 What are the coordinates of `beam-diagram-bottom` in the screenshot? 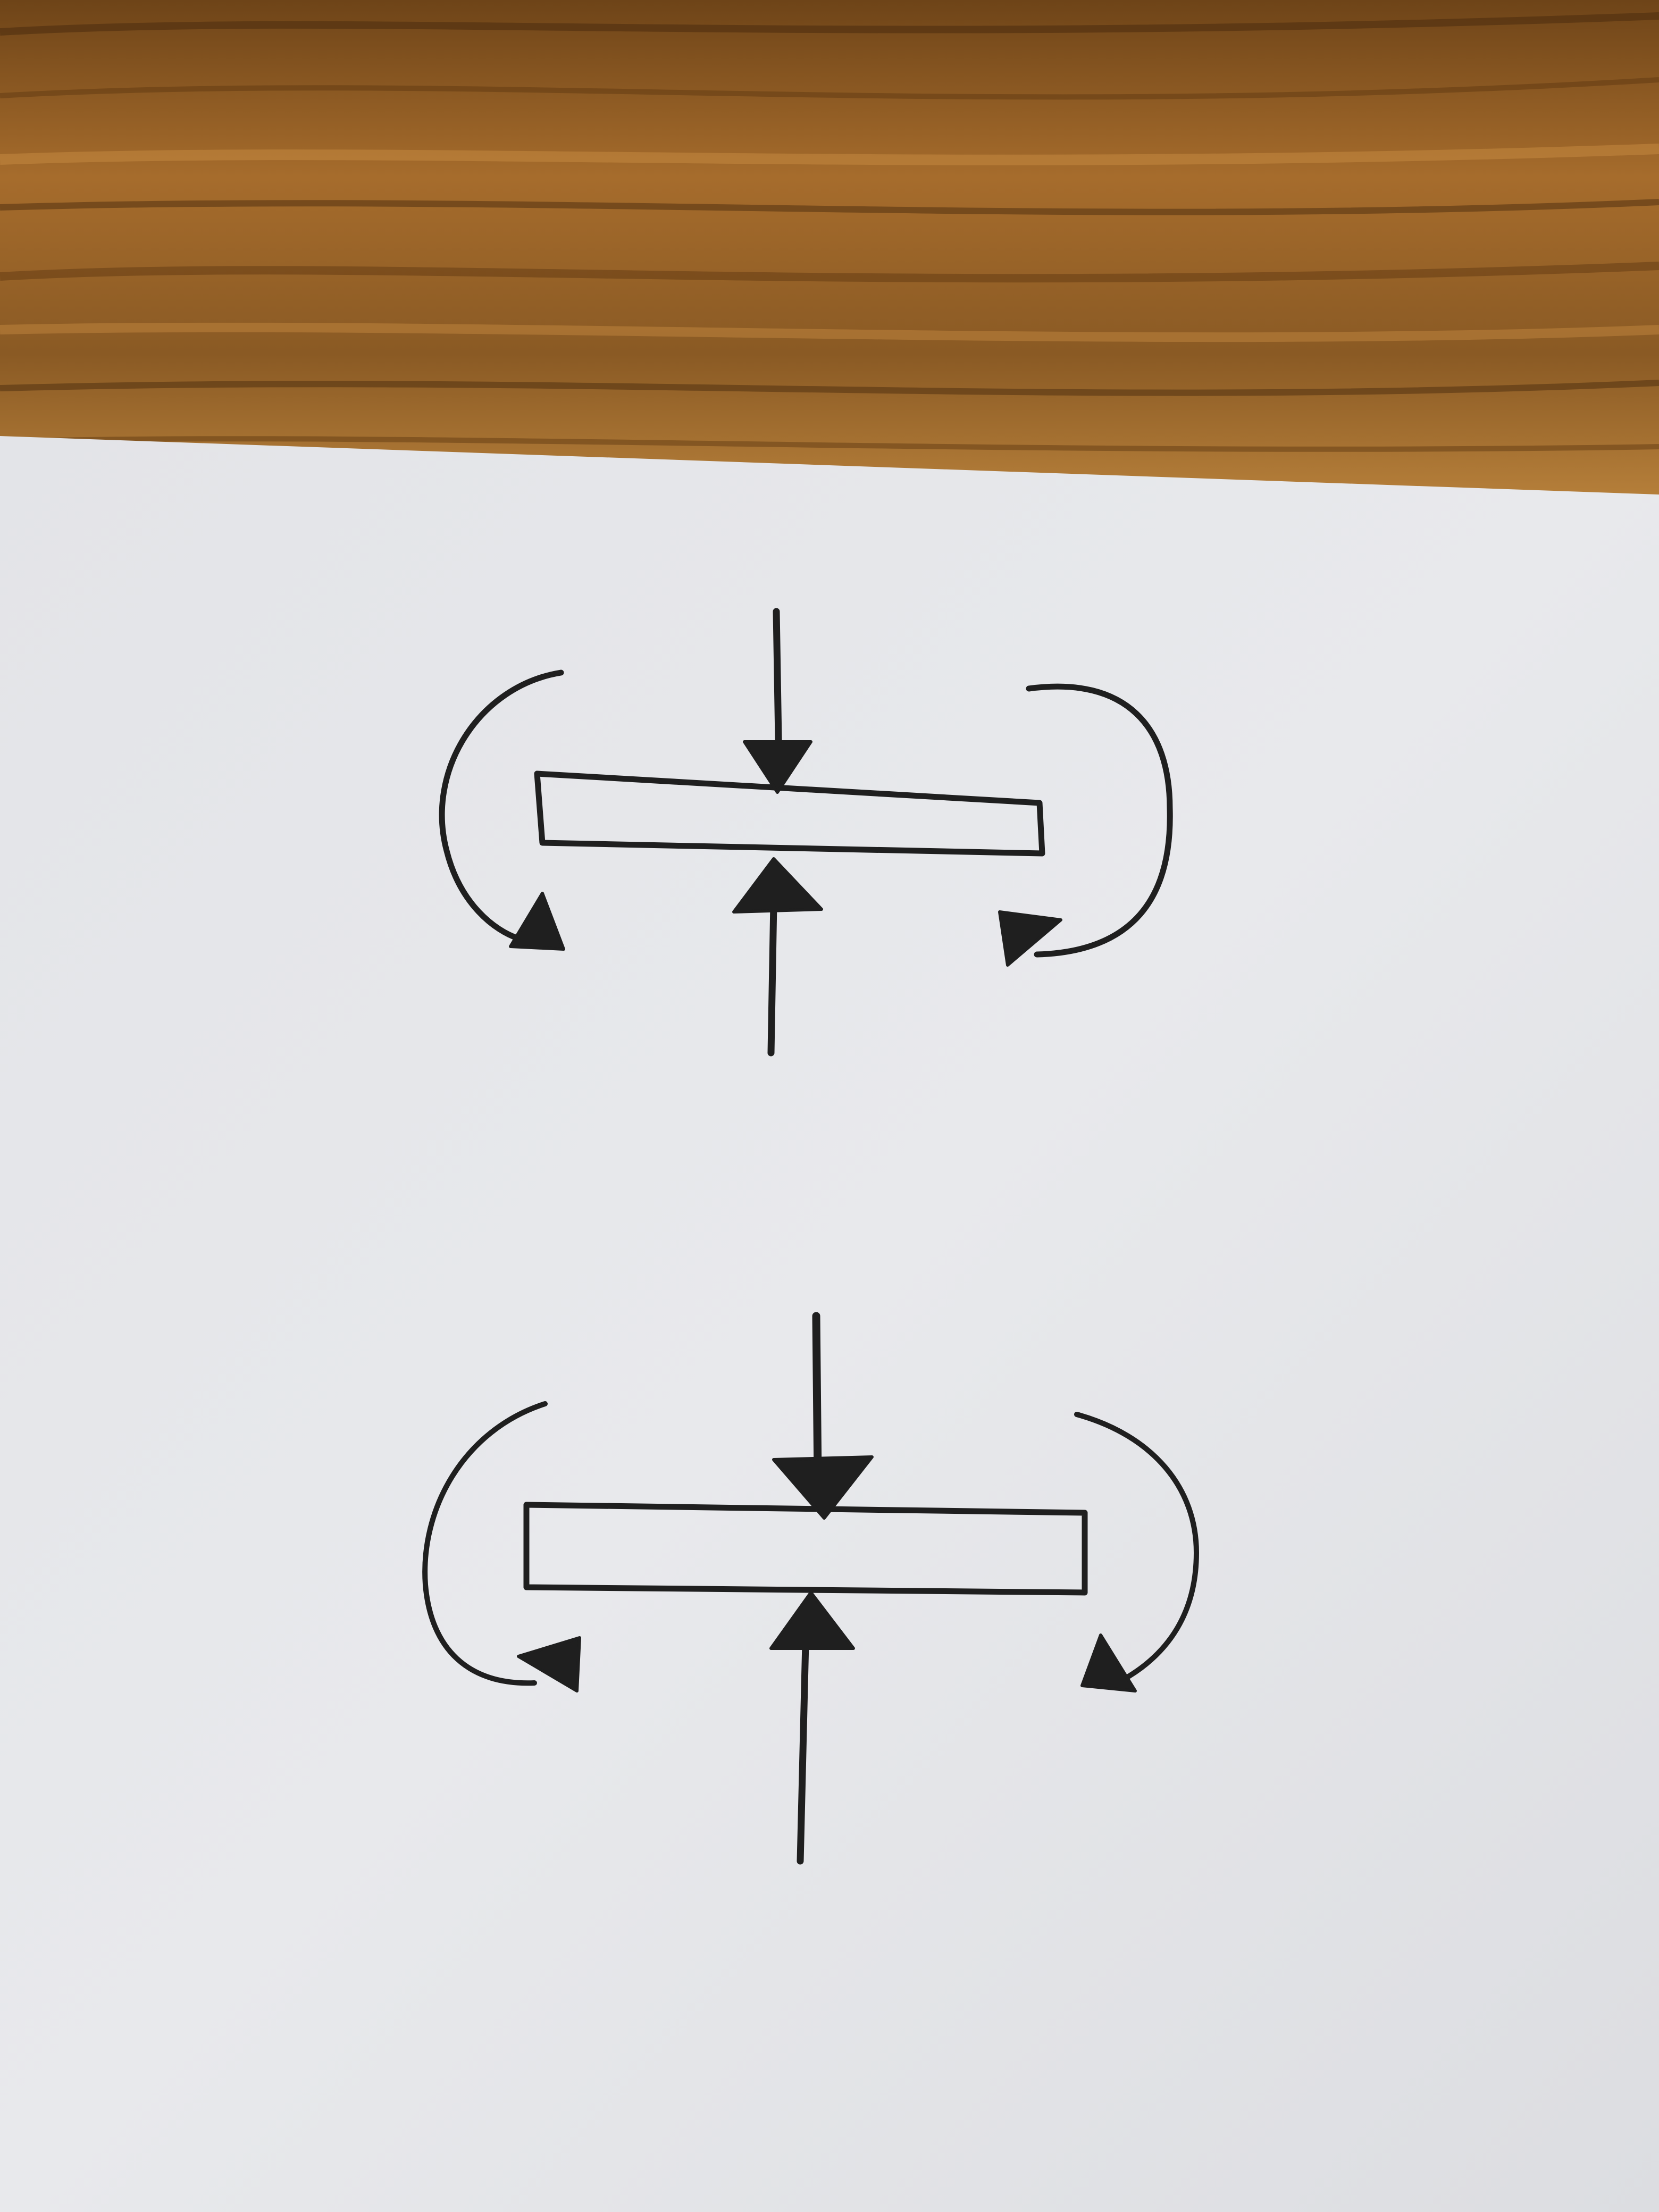 It's located at (810, 1588).